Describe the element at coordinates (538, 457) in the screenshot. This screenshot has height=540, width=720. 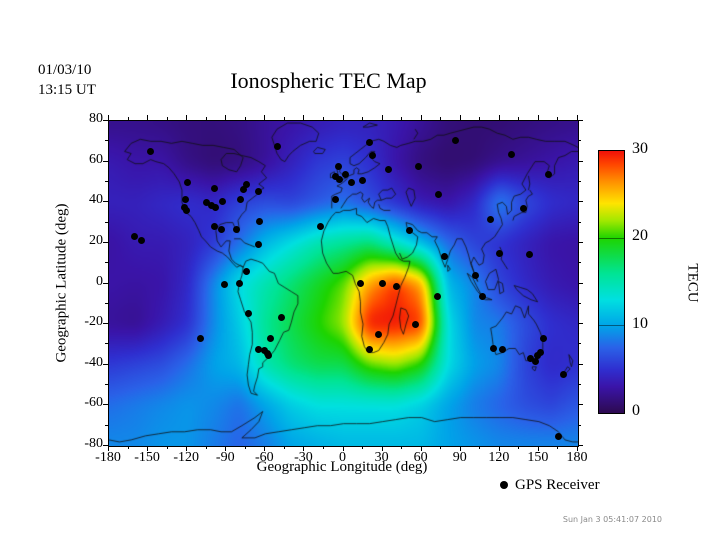
I see `x-tick-label: 150` at that location.